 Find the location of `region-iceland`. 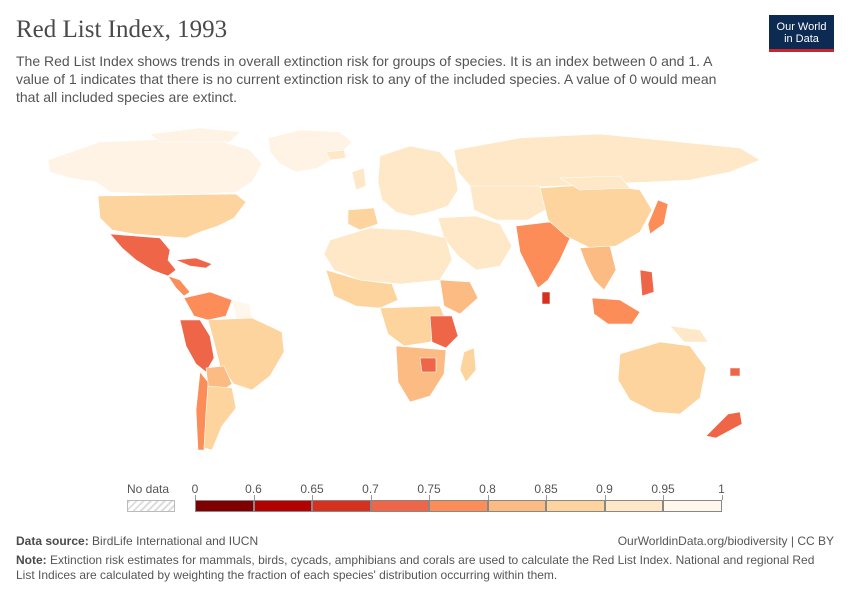

region-iceland is located at coordinates (336, 155).